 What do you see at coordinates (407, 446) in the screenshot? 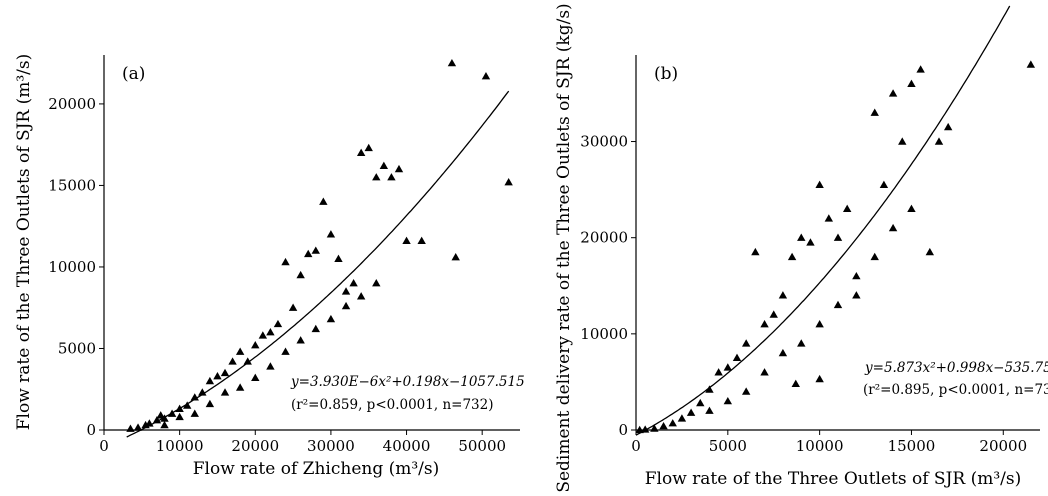
I see `x-tick-label: 40000` at bounding box center [407, 446].